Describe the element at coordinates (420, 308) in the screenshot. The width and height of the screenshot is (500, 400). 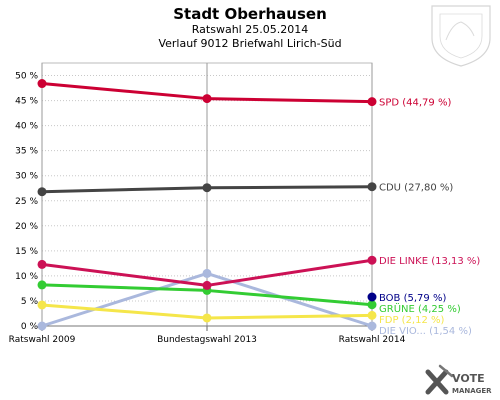
I see `series-label-gr-ne: GRÜNE (4,25 %)` at that location.